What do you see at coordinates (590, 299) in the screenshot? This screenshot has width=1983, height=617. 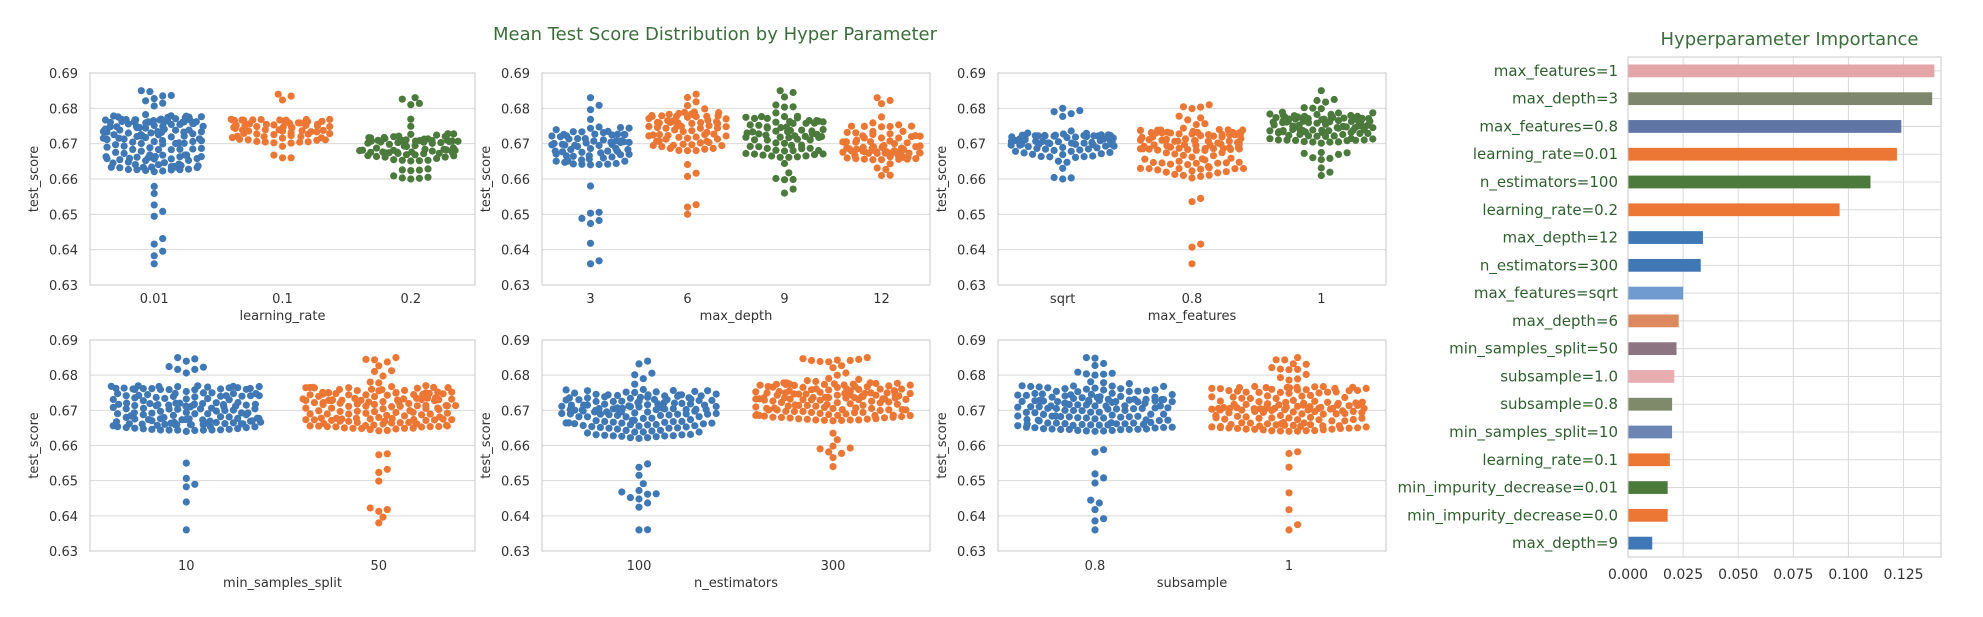 I see `x-tick-label: 3` at bounding box center [590, 299].